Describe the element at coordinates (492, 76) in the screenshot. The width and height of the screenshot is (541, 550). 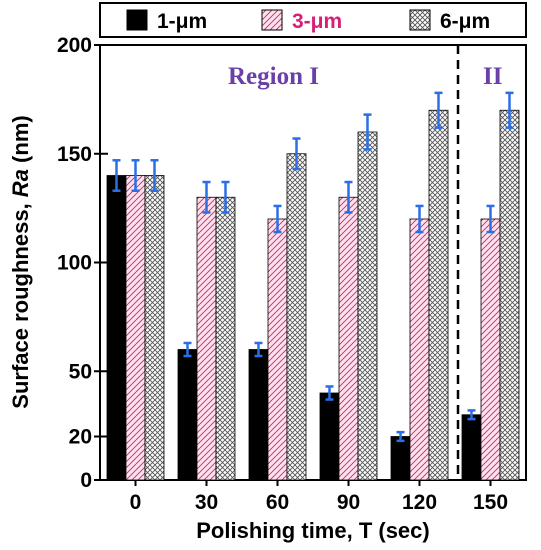
I see `region-ii-label: II` at that location.